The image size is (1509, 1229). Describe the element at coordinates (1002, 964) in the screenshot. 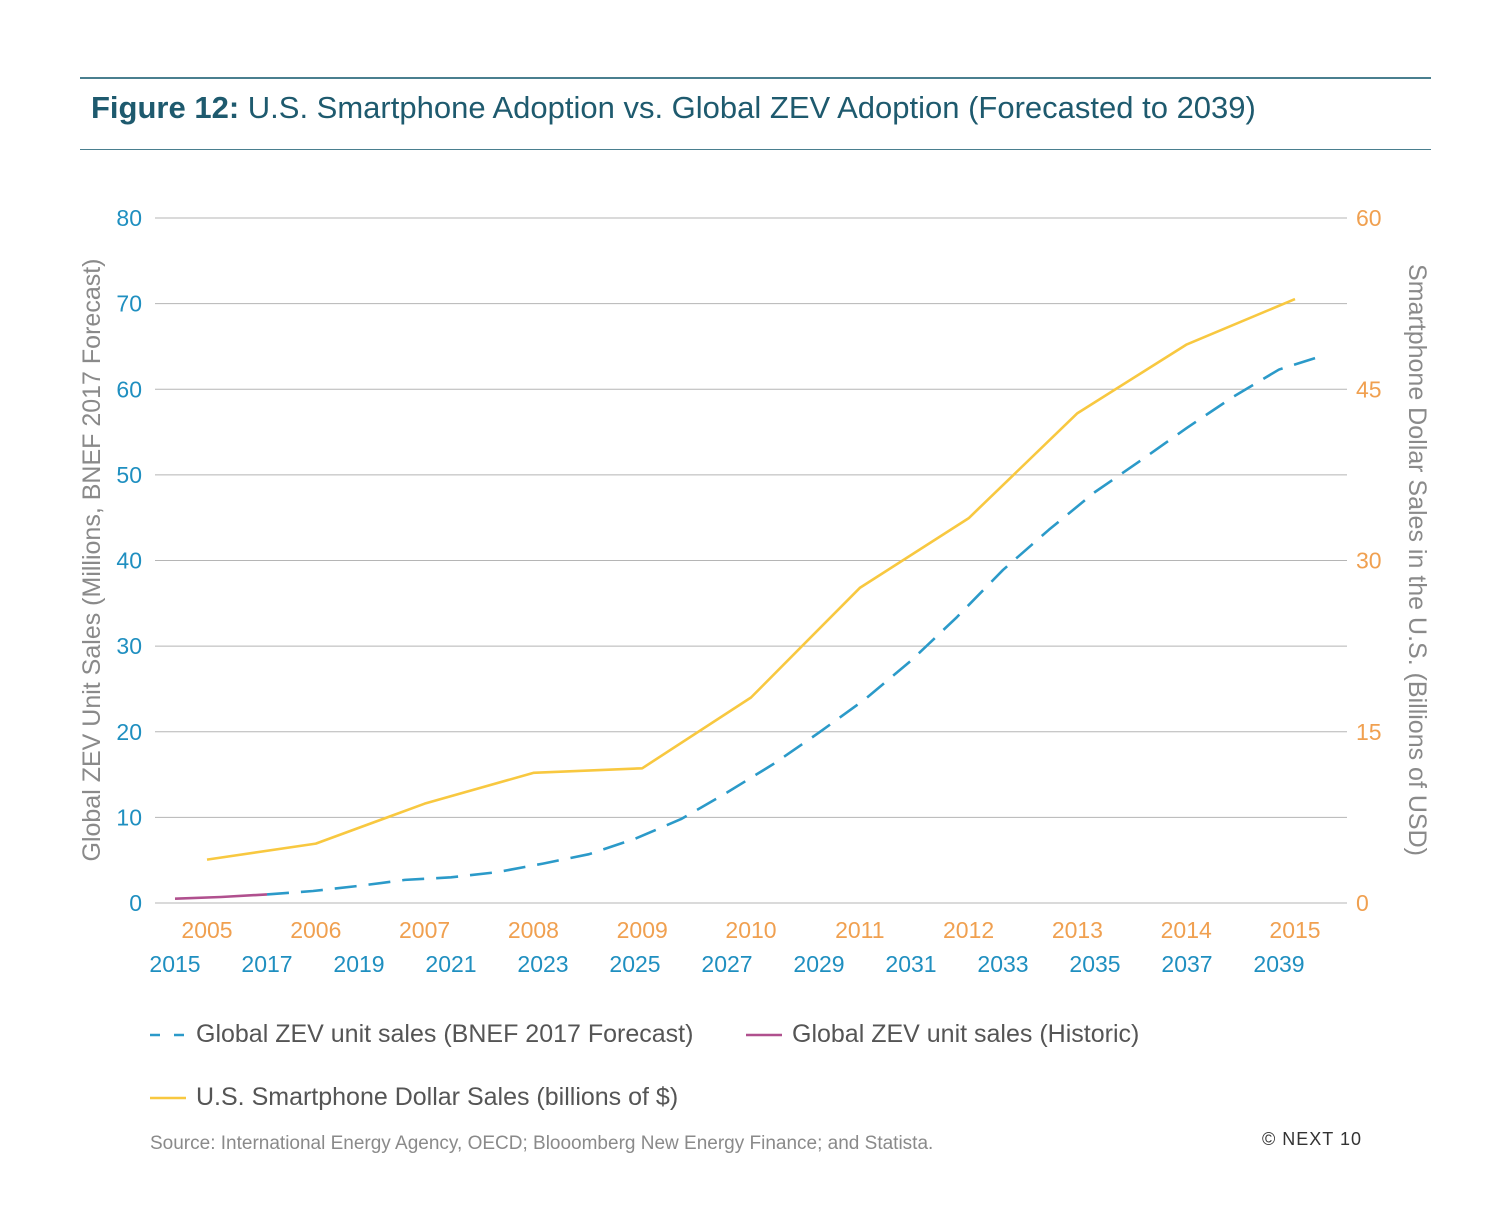

I see `x-bottom-tick-label: 2033` at that location.